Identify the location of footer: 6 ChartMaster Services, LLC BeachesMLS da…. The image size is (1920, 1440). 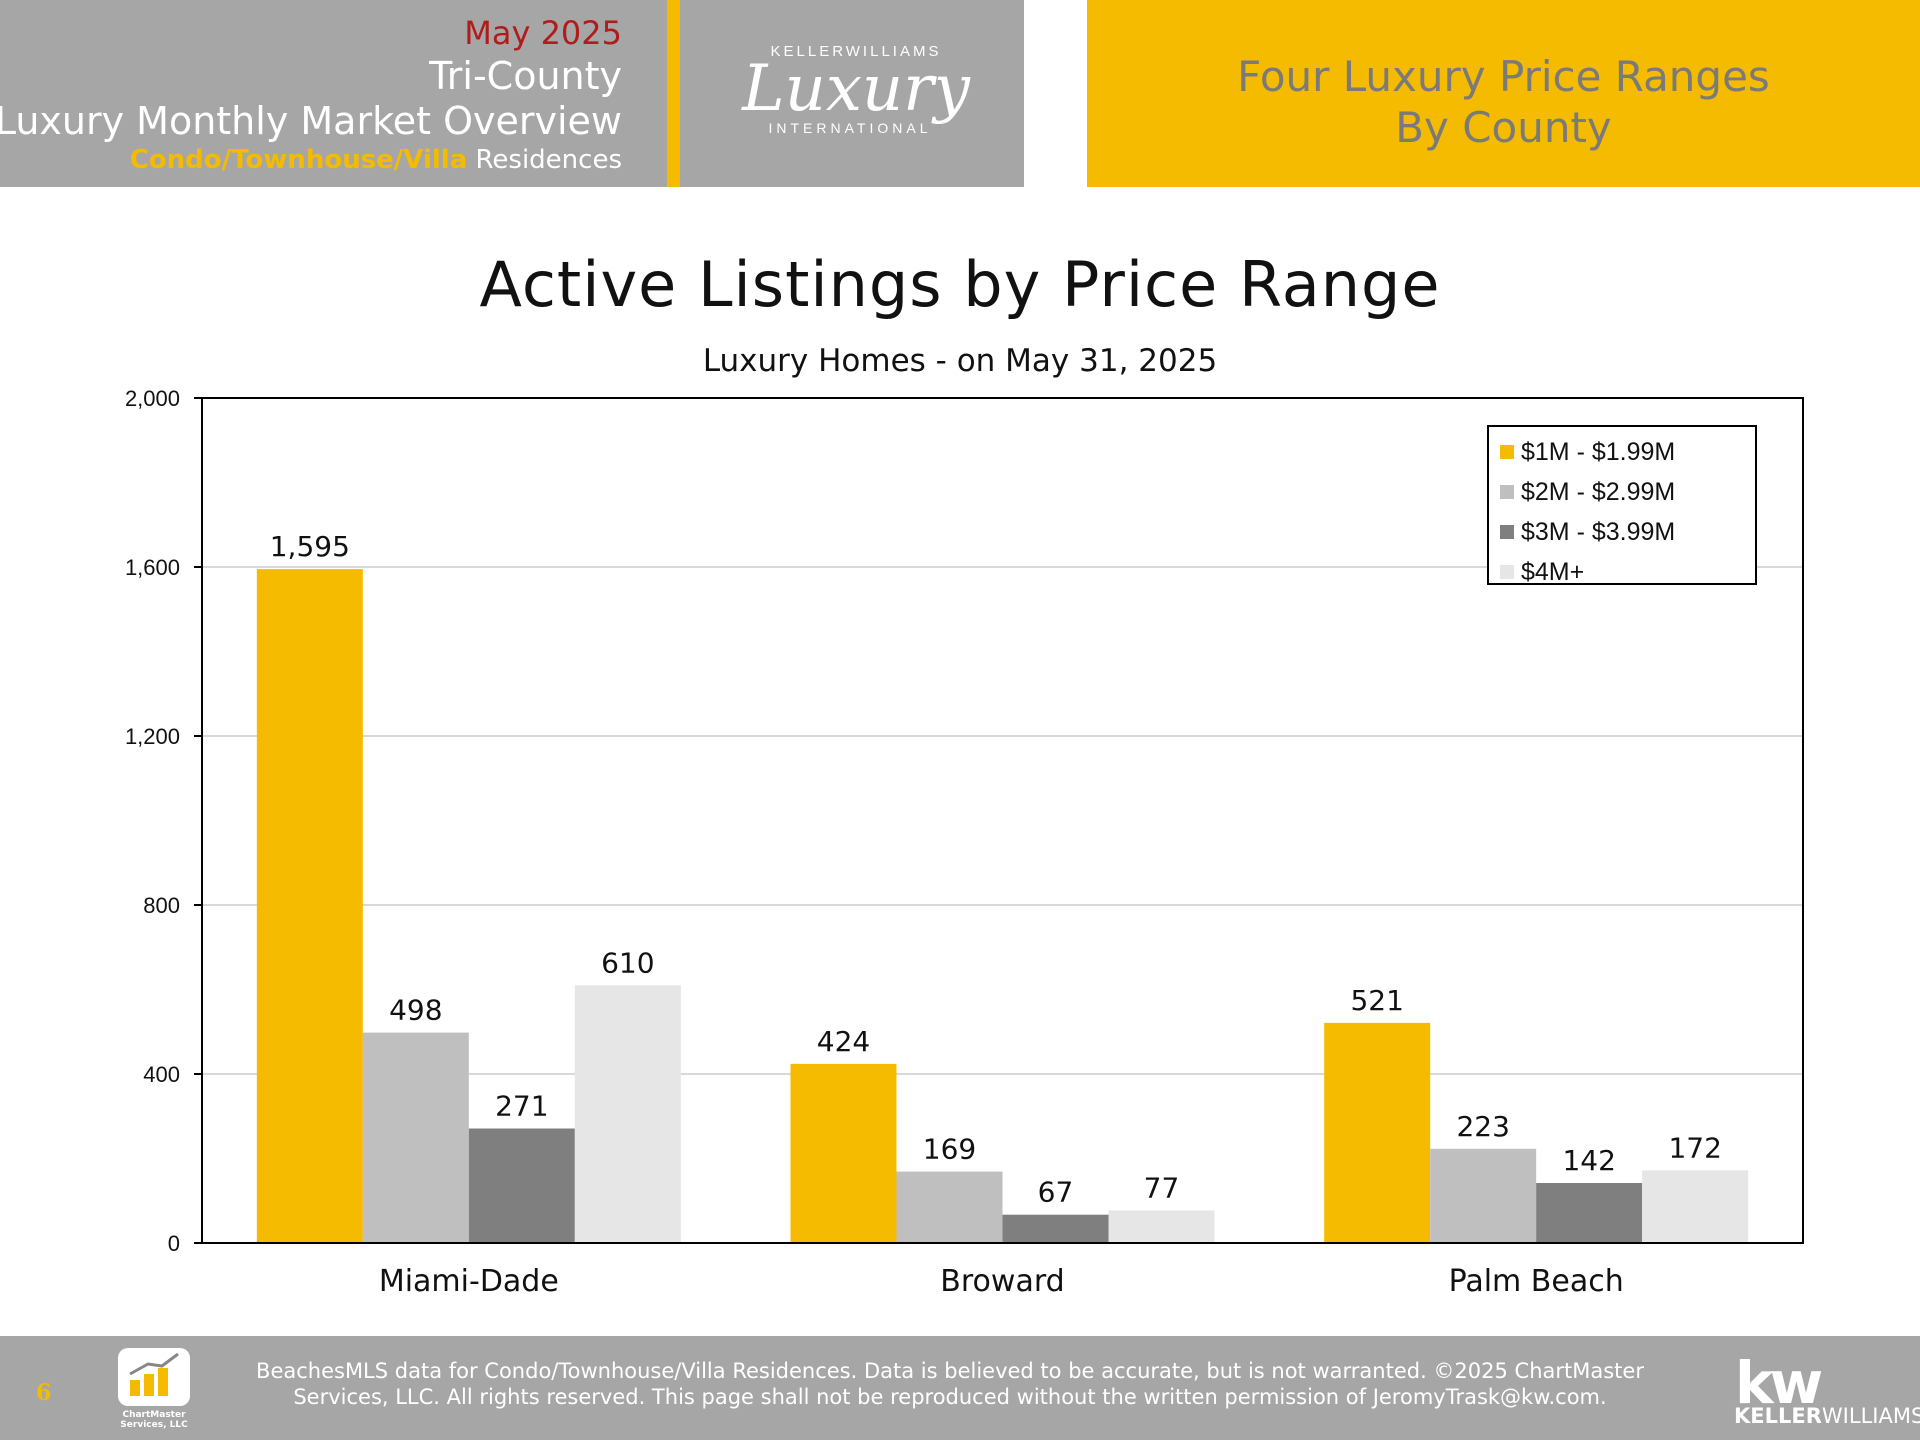
(960, 1388).